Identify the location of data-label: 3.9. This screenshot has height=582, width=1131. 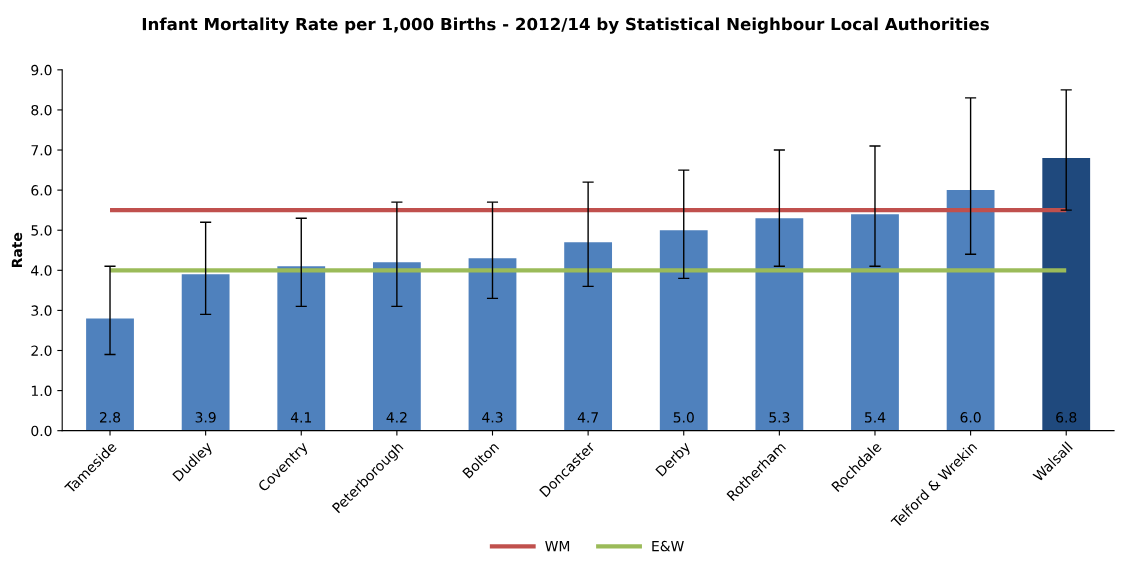
(205, 417).